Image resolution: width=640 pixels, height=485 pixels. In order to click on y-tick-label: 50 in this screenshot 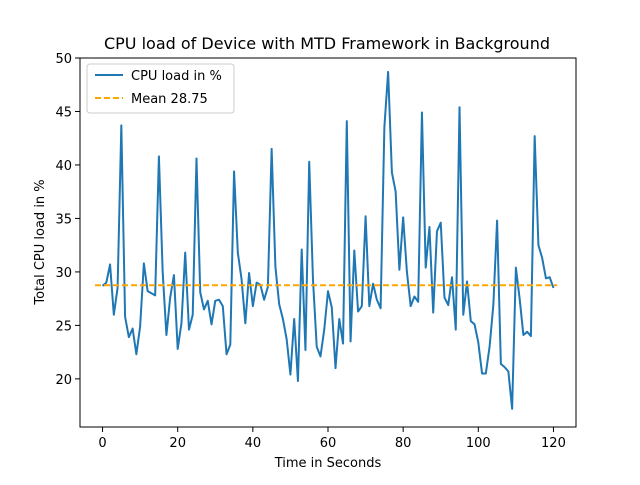, I will do `click(63, 59)`.